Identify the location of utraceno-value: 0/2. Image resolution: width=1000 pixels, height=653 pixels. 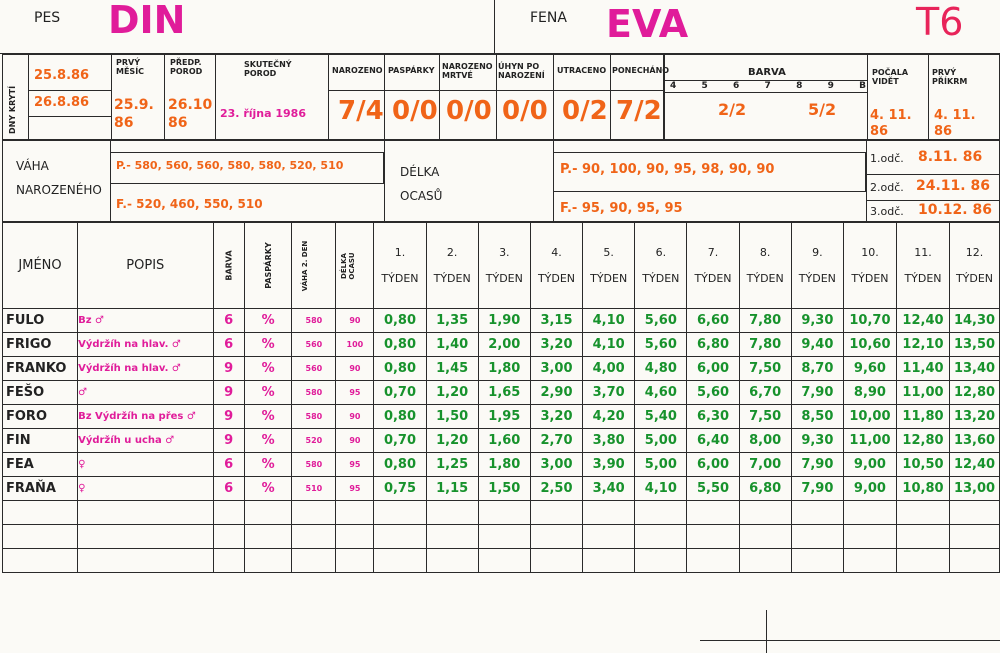
(585, 111).